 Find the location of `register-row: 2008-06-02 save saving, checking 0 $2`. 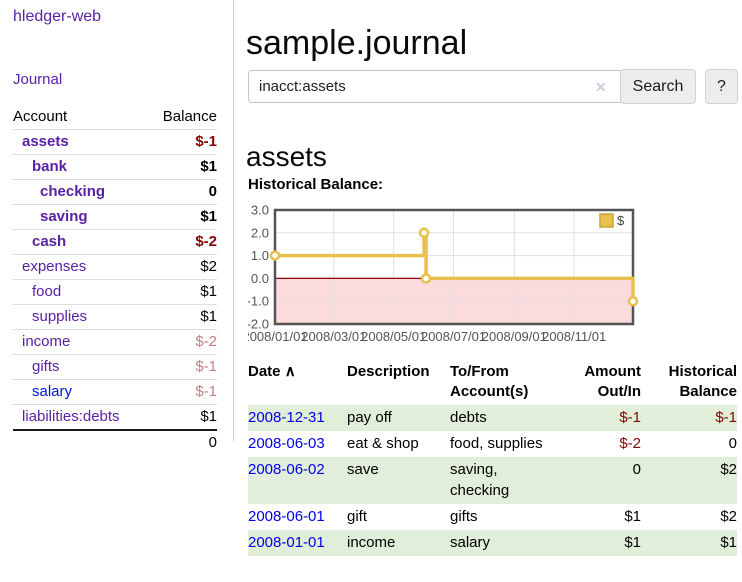

register-row: 2008-06-02 save saving, checking 0 $2 is located at coordinates (492, 480).